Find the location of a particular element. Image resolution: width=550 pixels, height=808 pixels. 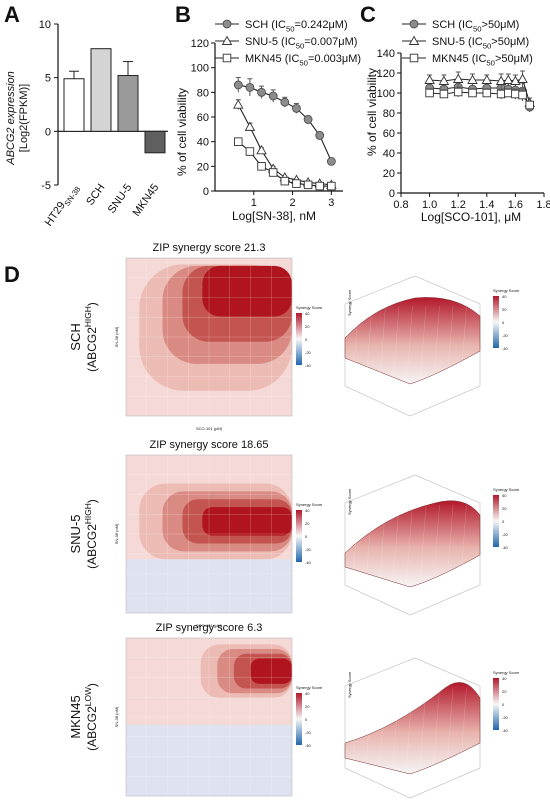

panel-c-ytick-label: 40 is located at coordinates (389, 154).